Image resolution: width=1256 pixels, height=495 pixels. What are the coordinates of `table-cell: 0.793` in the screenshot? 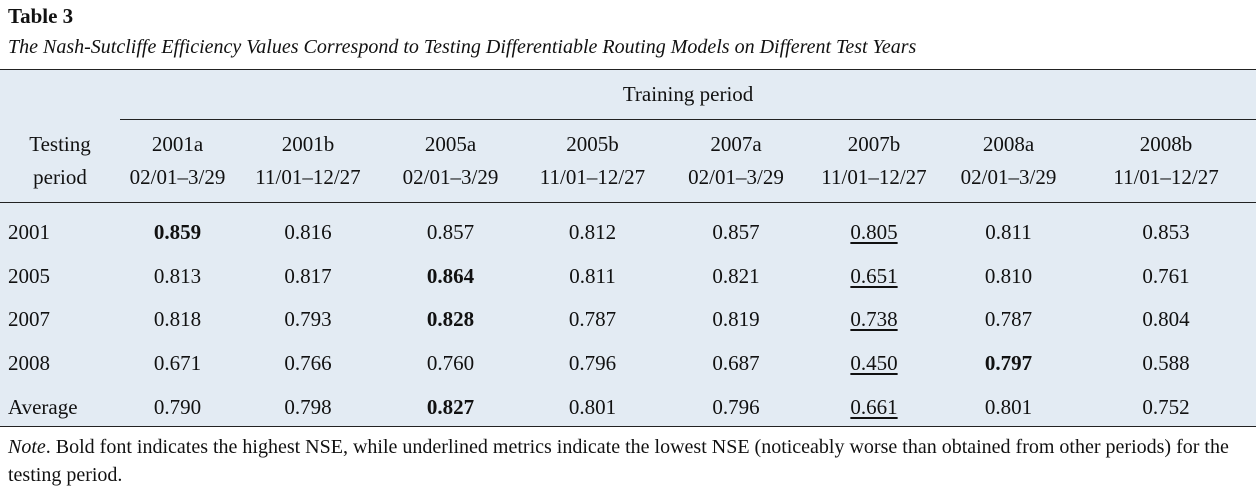 It's located at (308, 320).